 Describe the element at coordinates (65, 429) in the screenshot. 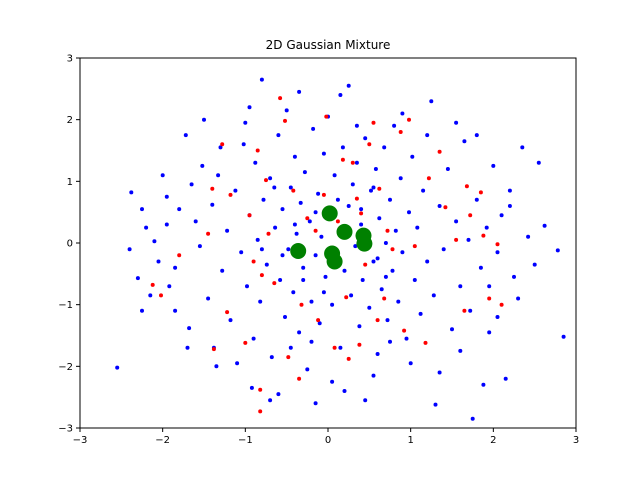

I see `y-tick-label-0: −3` at that location.